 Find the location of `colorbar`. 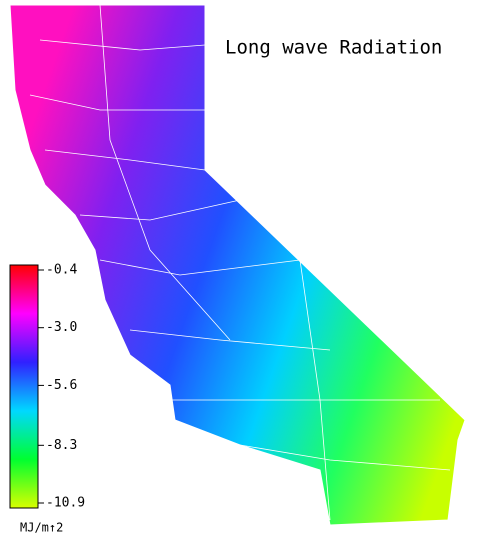

colorbar is located at coordinates (24, 386).